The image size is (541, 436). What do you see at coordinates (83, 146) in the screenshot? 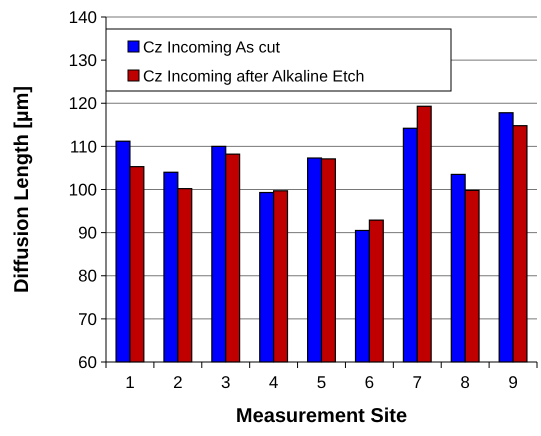
I see `y-tick-label: 110` at bounding box center [83, 146].